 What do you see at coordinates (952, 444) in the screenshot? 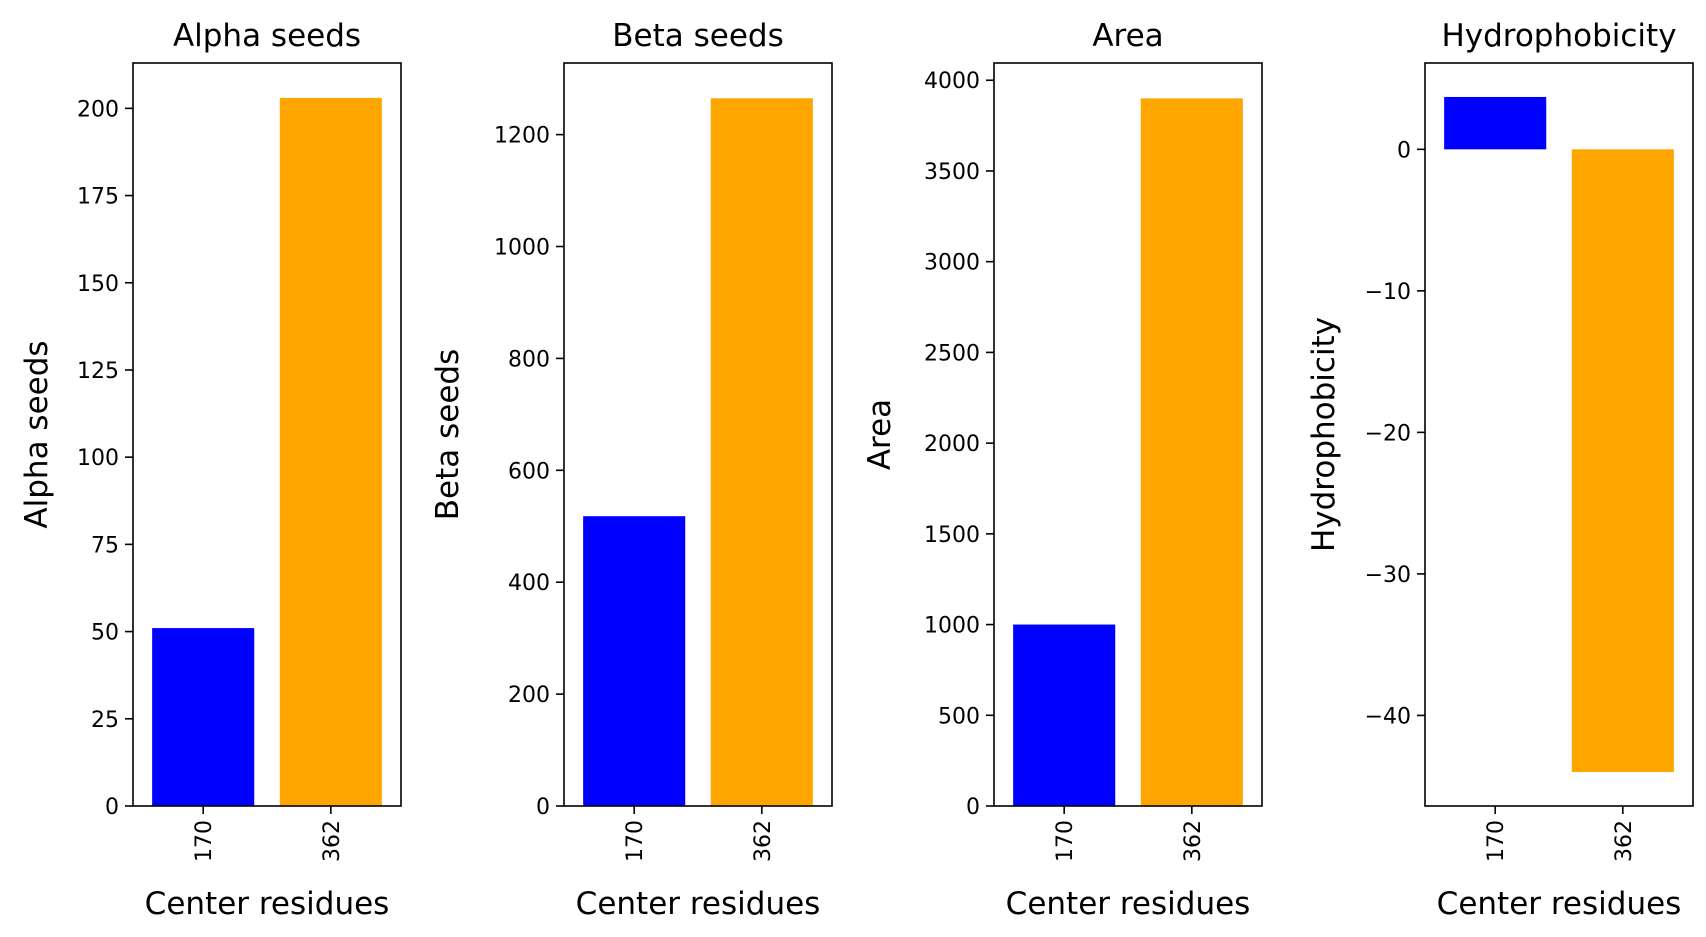
I see `y-tick-label: 2000` at bounding box center [952, 444].